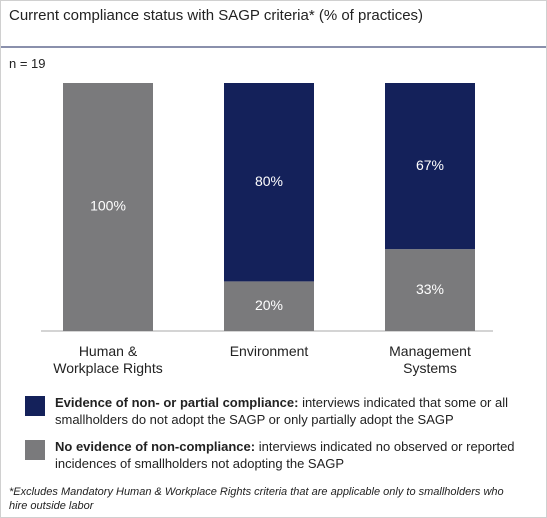  I want to click on value-label: 100%, so click(108, 206).